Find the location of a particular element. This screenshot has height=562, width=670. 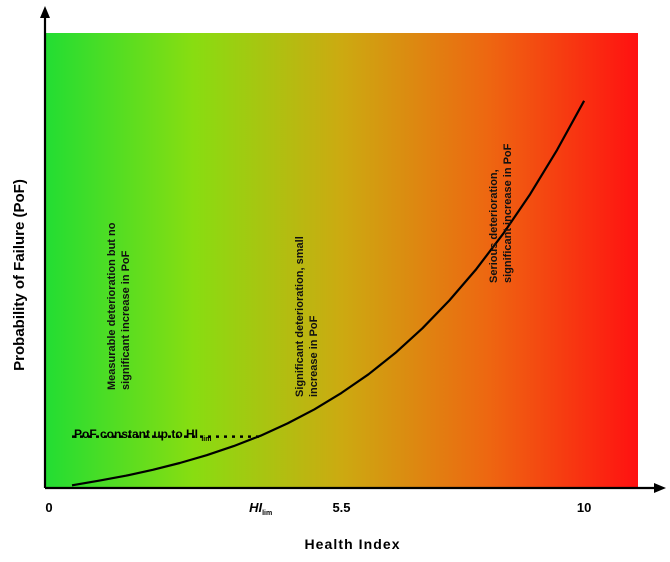

annotation-pof-constant-text: PoF constant up to HI is located at coordinates (136, 434).